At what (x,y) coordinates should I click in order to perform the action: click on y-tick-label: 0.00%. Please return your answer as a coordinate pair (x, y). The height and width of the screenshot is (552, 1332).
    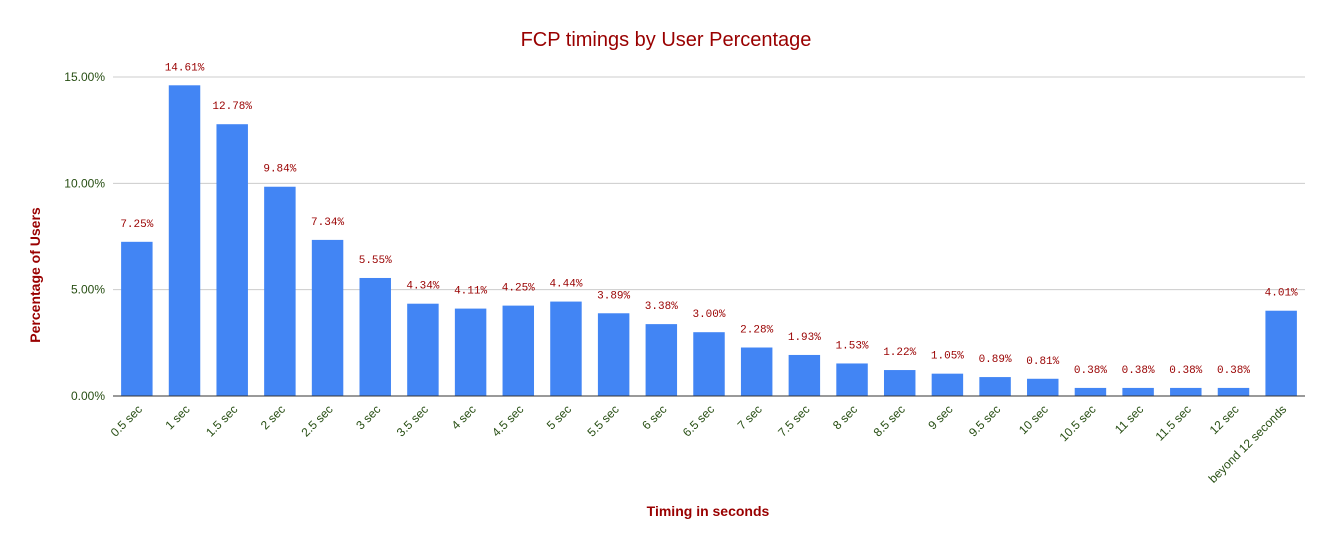
    Looking at the image, I should click on (88, 396).